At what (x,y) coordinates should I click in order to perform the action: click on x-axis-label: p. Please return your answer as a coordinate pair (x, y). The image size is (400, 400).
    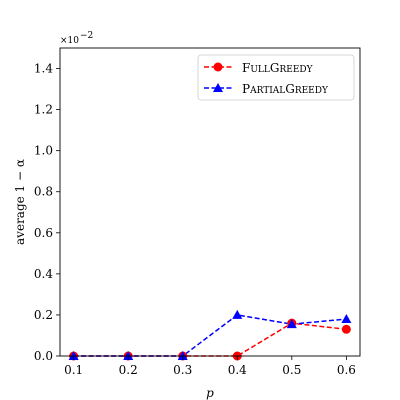
    Looking at the image, I should click on (210, 393).